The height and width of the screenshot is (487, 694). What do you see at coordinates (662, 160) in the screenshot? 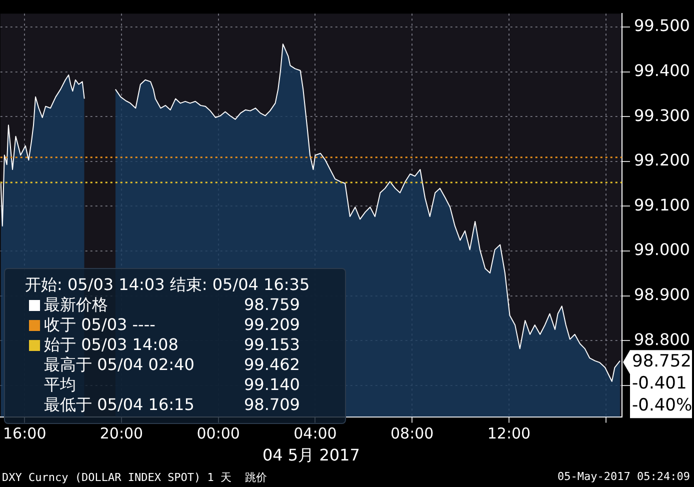
I see `y-tick-label: 99.200` at bounding box center [662, 160].